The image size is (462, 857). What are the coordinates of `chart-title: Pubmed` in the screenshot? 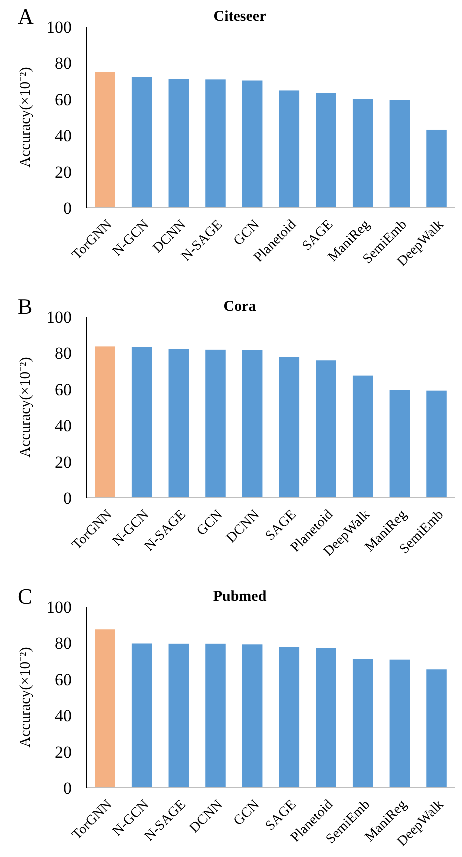 It's located at (240, 597).